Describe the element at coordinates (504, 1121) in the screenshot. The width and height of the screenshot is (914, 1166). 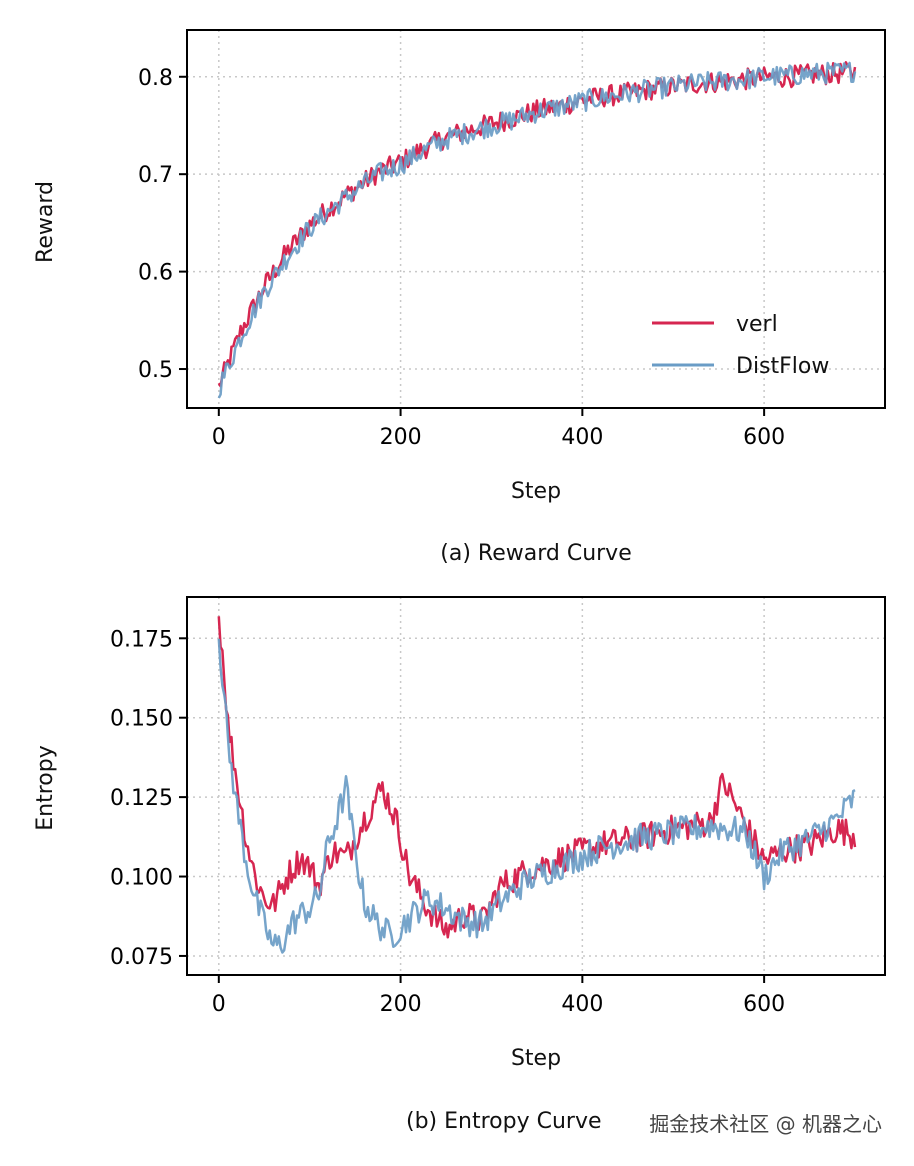
I see `caption-b: (b) Entropy Curve` at that location.